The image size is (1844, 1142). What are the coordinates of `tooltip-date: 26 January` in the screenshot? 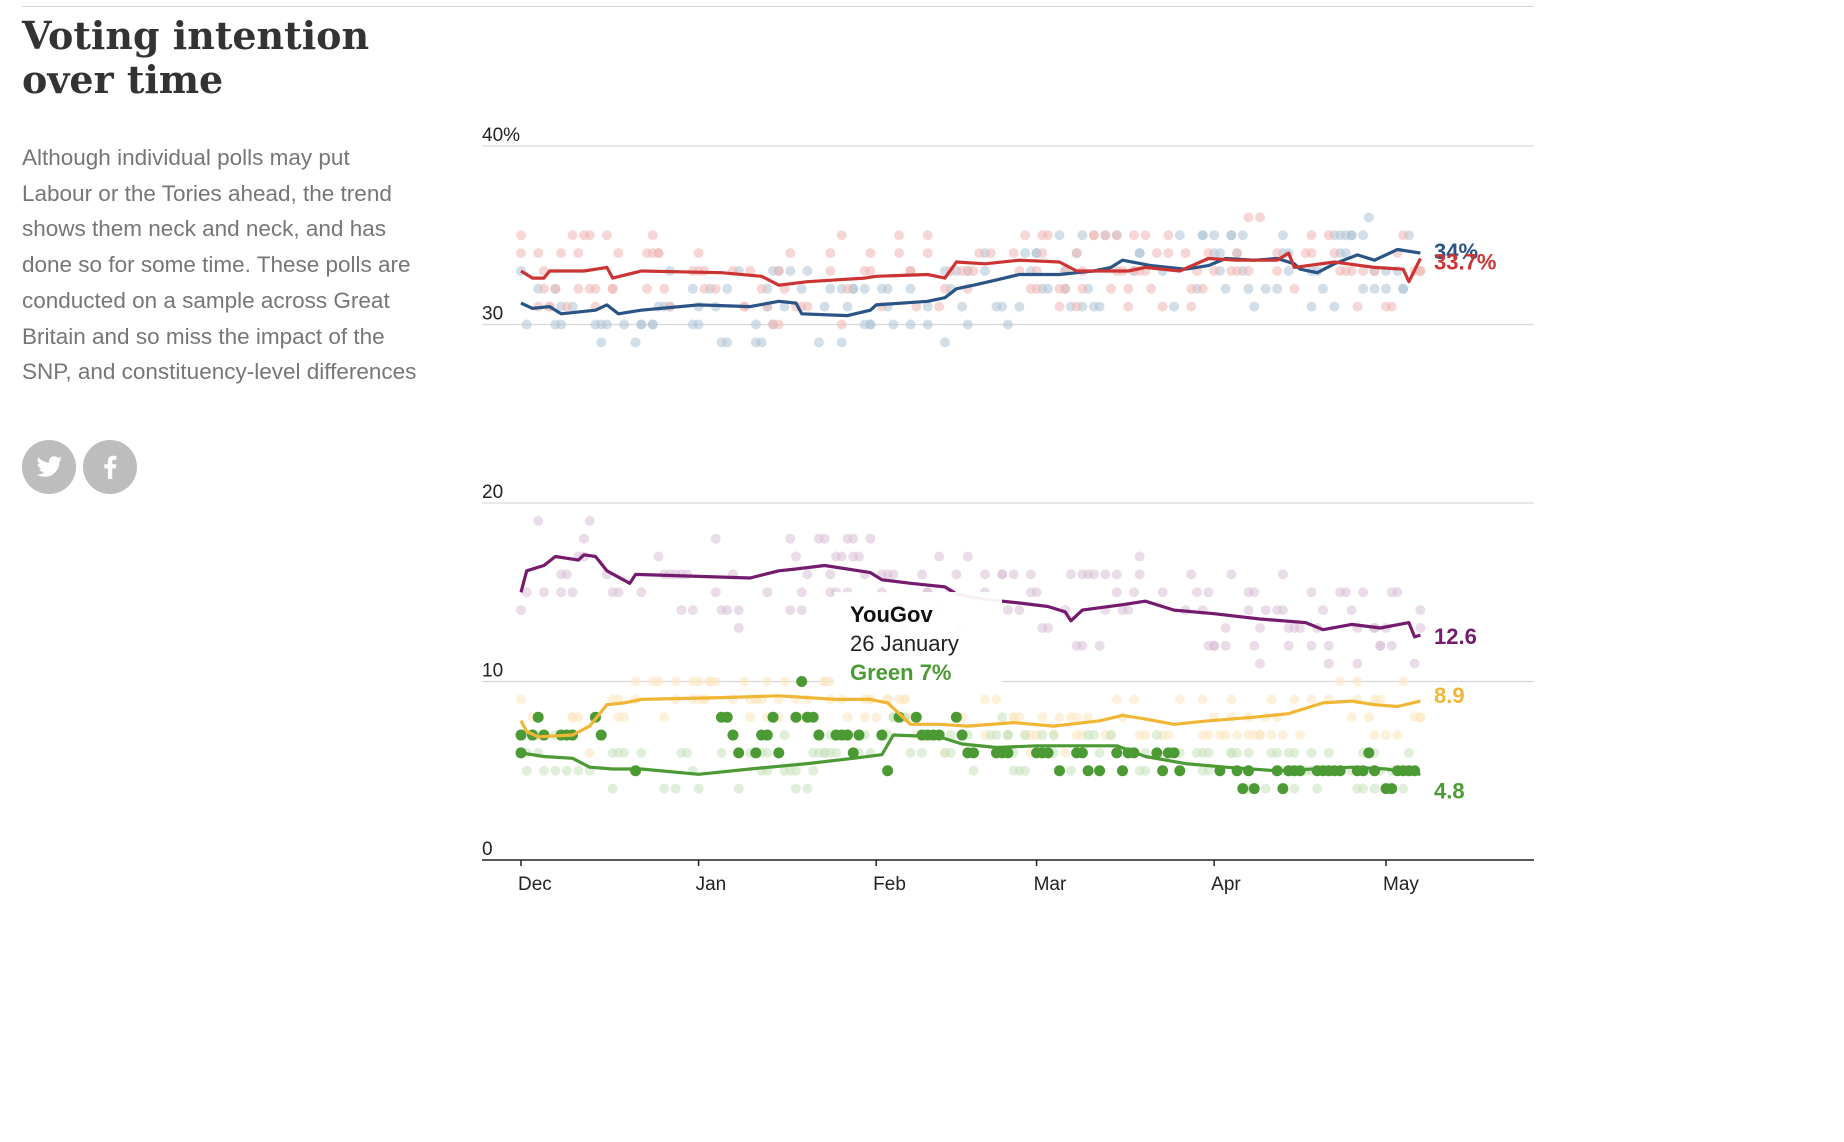 It's located at (904, 643).